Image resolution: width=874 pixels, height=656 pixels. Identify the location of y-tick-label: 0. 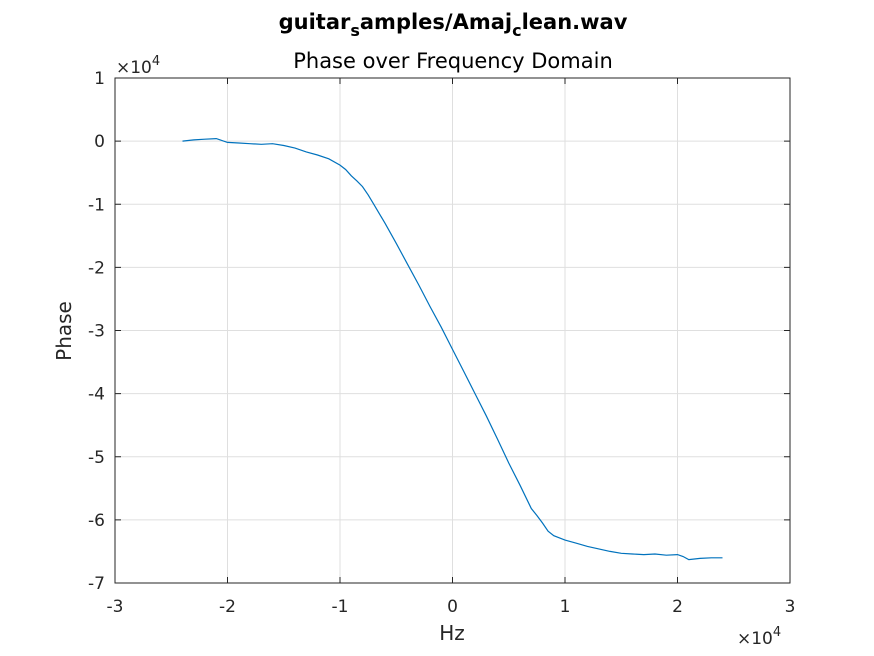
(99, 142).